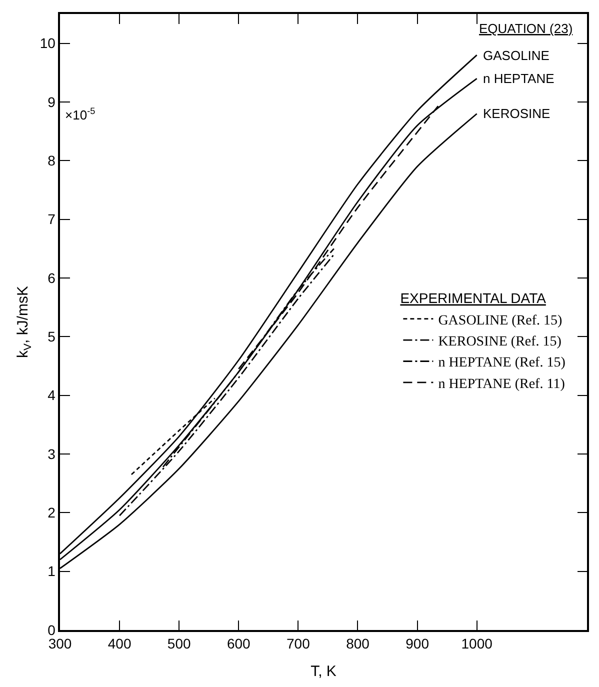 The width and height of the screenshot is (599, 687). What do you see at coordinates (358, 644) in the screenshot?
I see `x-tick-label: 800` at bounding box center [358, 644].